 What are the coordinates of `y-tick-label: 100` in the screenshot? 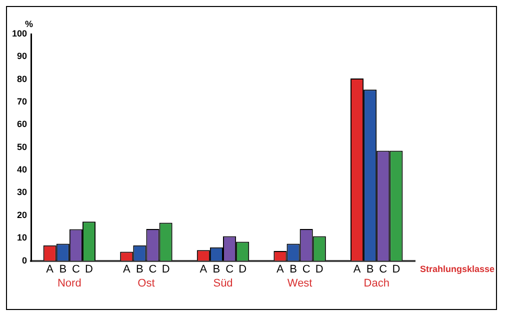 It's located at (20, 33).